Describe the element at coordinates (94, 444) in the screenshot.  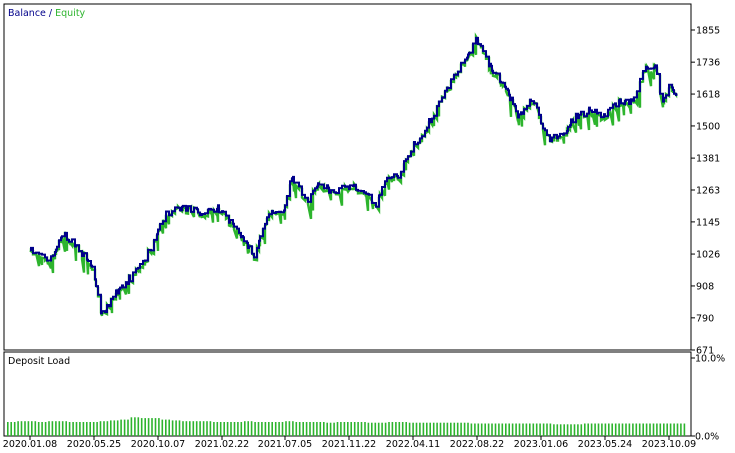
I see `x-tick-label: 2020.05.25` at that location.